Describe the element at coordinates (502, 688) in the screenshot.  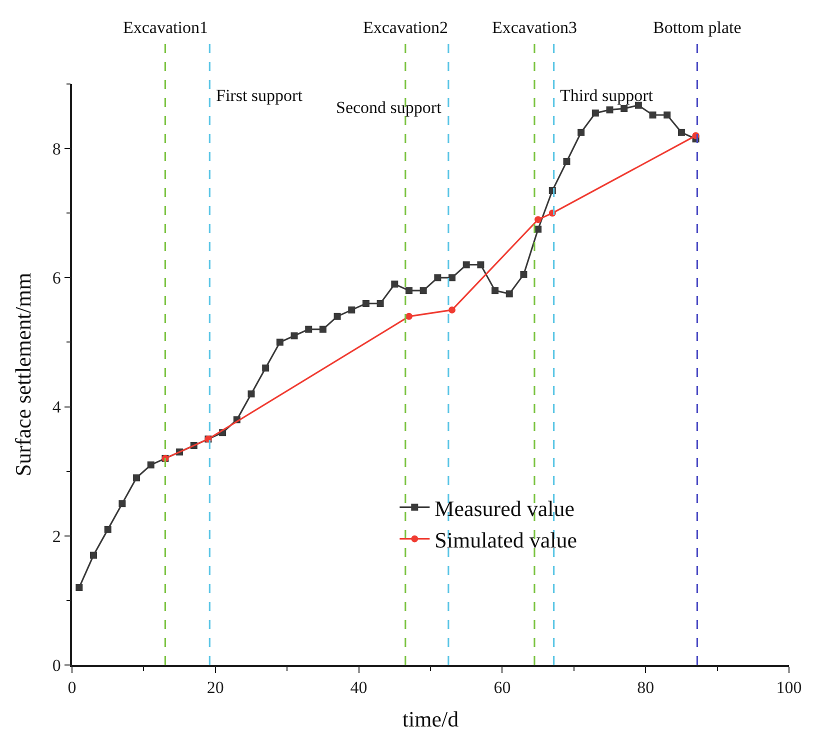
I see `x-tick-label: 60` at that location.